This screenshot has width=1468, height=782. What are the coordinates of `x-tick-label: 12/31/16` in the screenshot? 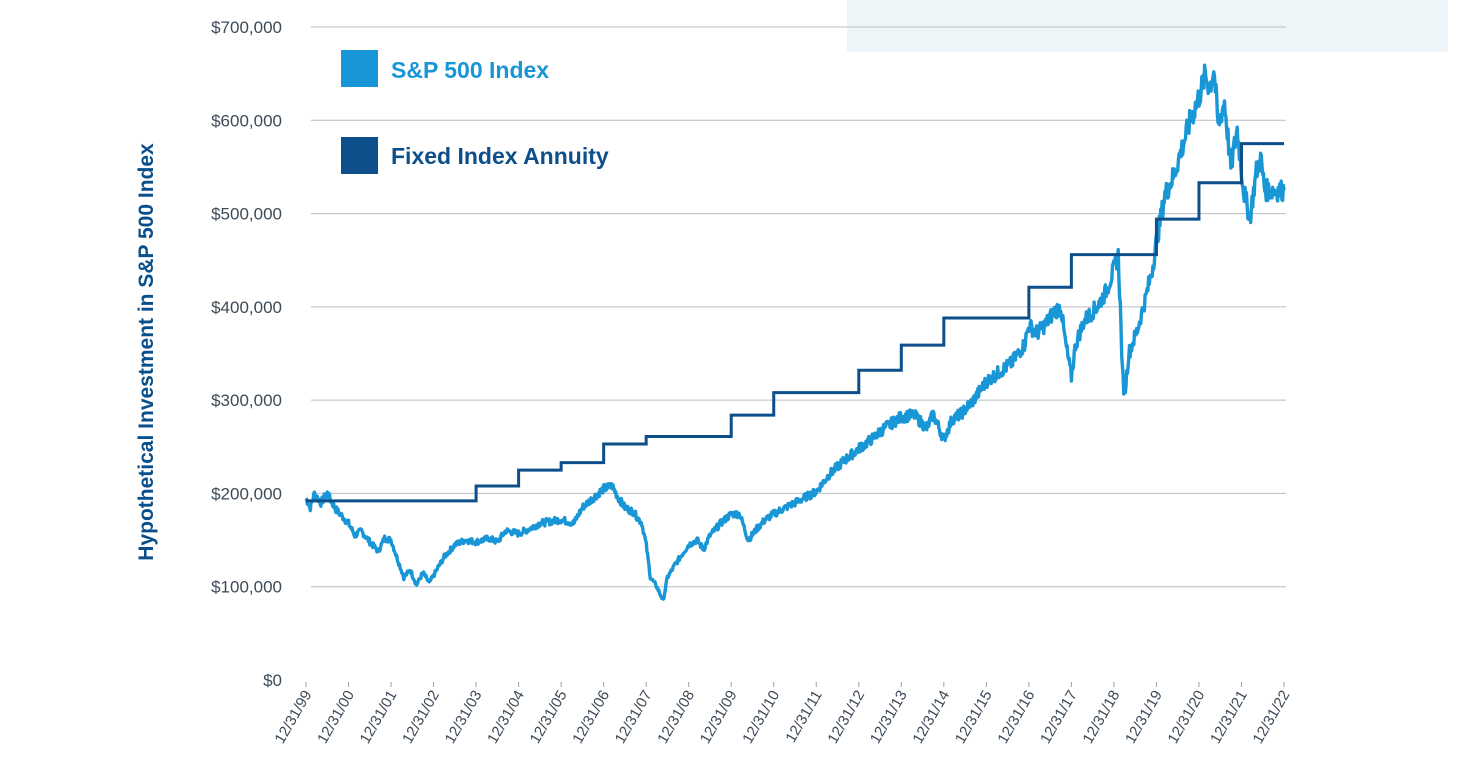 It's located at (1016, 717).